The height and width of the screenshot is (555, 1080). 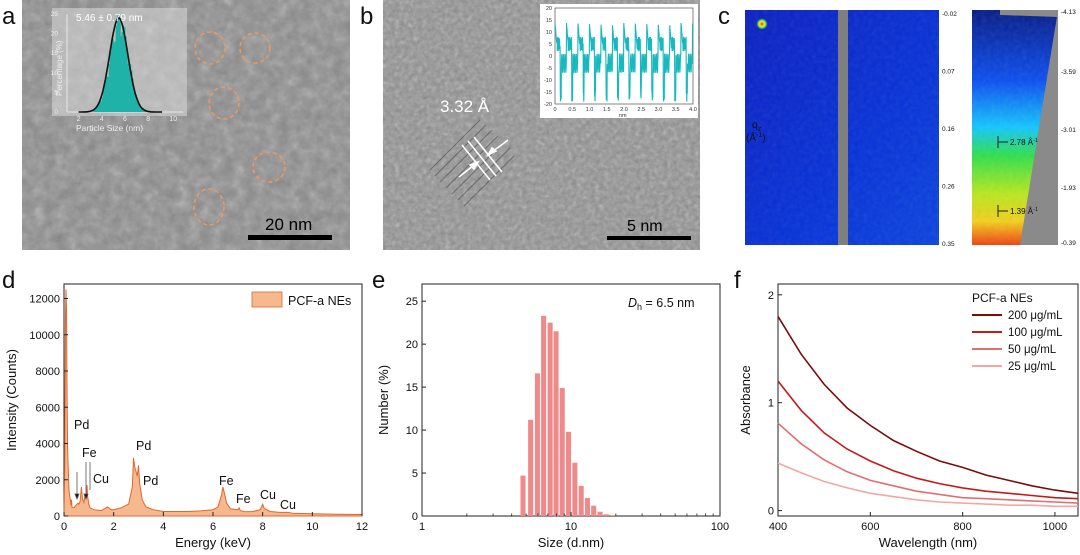 What do you see at coordinates (843, 127) in the screenshot?
I see `panel-c-beamstop` at bounding box center [843, 127].